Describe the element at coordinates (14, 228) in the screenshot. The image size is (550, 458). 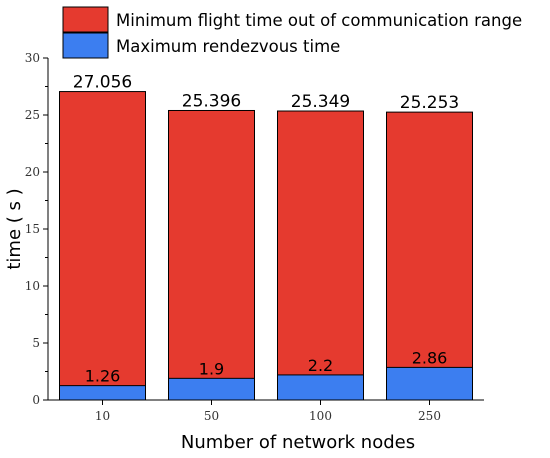
I see `y-axis-title: time ( s )` at that location.